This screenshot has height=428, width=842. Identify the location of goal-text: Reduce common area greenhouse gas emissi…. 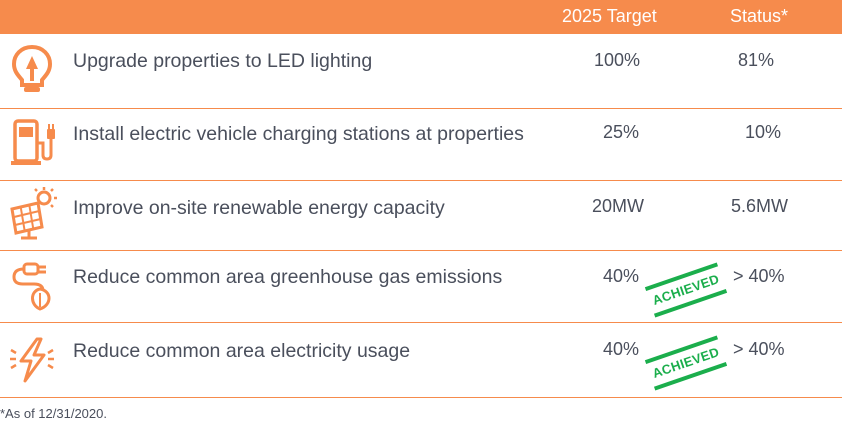
(288, 277).